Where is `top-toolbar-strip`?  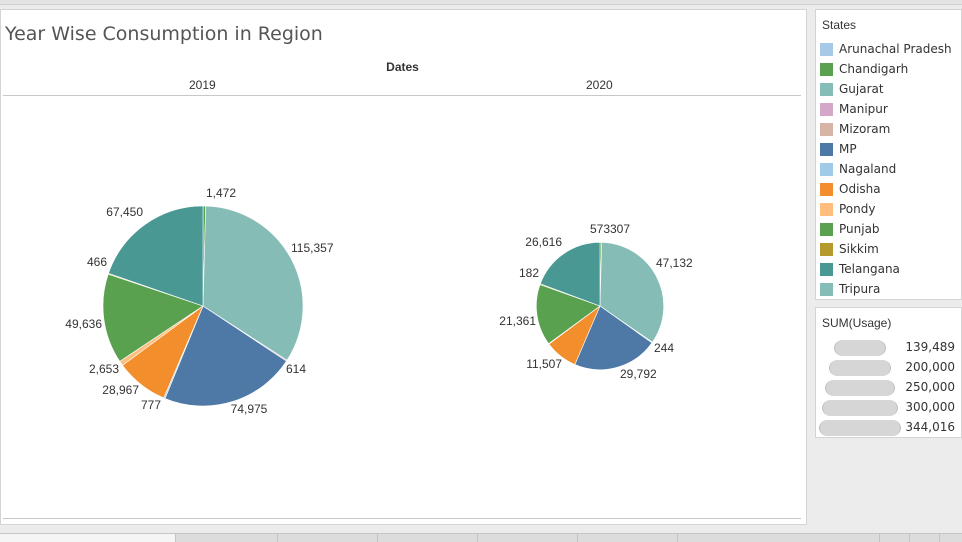
top-toolbar-strip is located at coordinates (481, 2).